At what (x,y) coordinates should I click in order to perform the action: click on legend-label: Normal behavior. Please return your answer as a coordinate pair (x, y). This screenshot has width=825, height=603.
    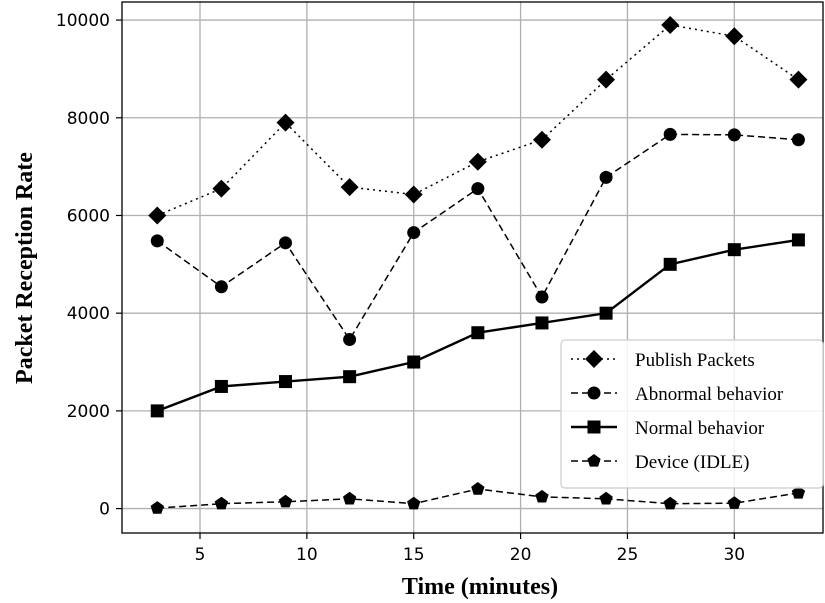
    Looking at the image, I should click on (700, 428).